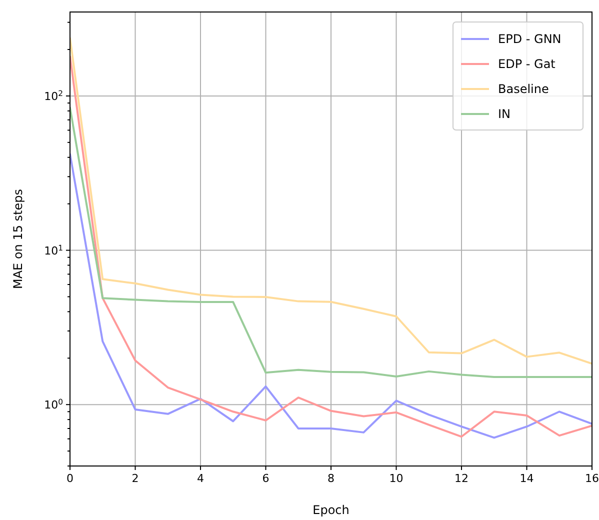 This screenshot has height=520, width=599. Describe the element at coordinates (504, 114) in the screenshot. I see `legend-label: IN` at that location.